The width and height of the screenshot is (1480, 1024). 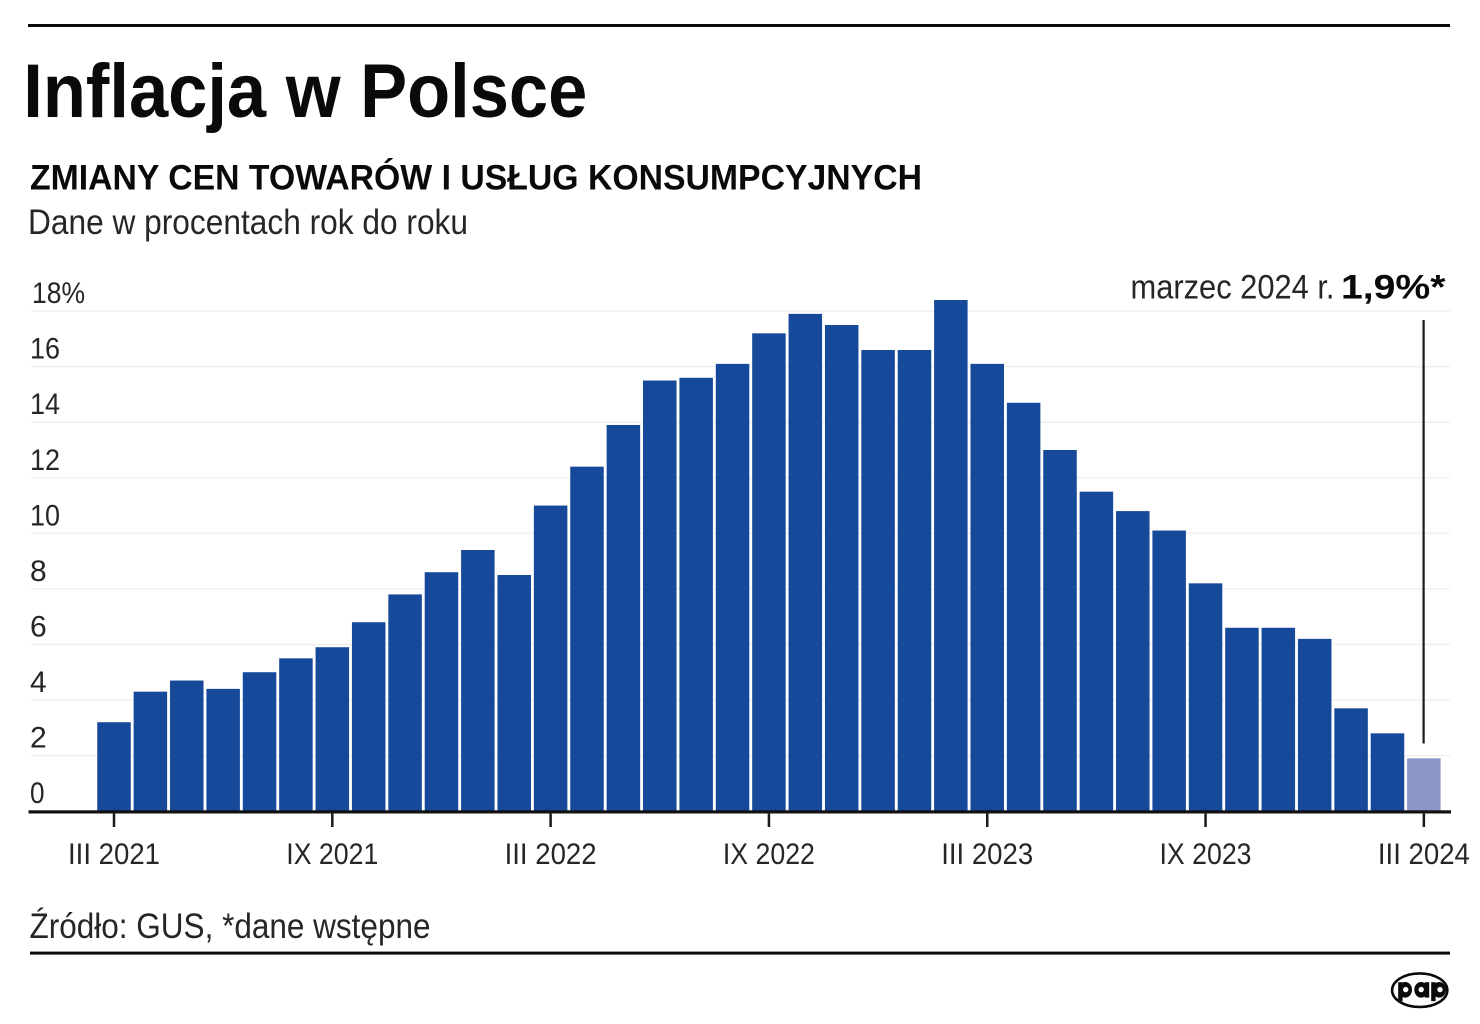 I want to click on svg-text: 18%, so click(x=58, y=293).